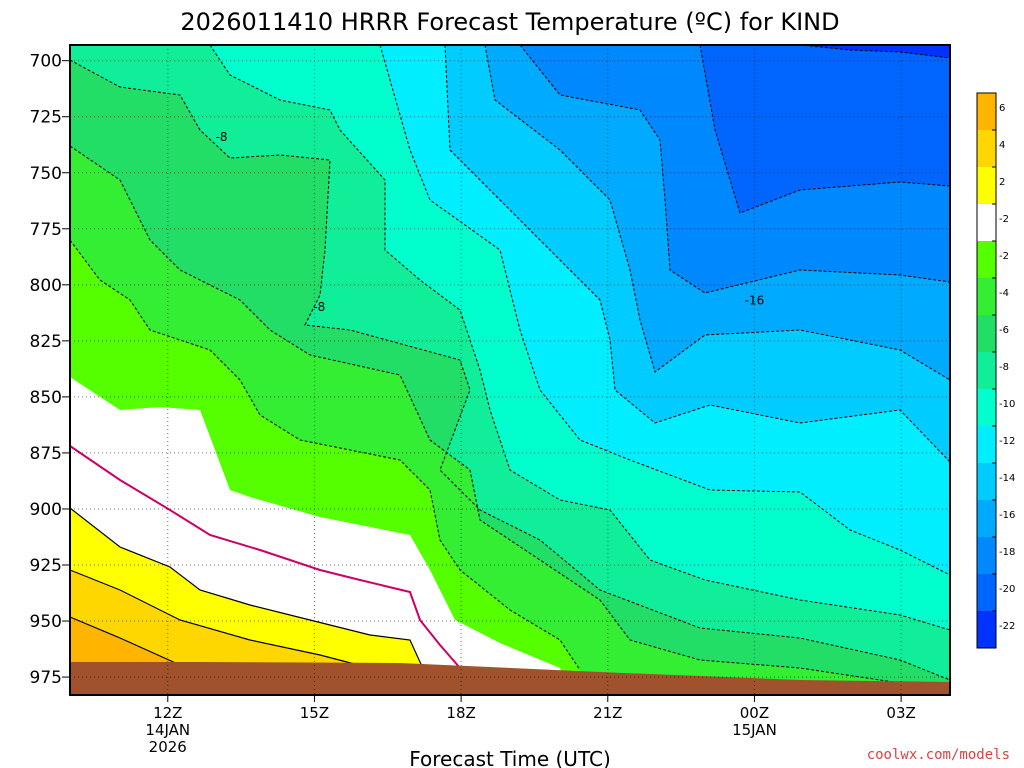 This screenshot has width=1024, height=768. I want to click on colorbar-label: -18, so click(1007, 552).